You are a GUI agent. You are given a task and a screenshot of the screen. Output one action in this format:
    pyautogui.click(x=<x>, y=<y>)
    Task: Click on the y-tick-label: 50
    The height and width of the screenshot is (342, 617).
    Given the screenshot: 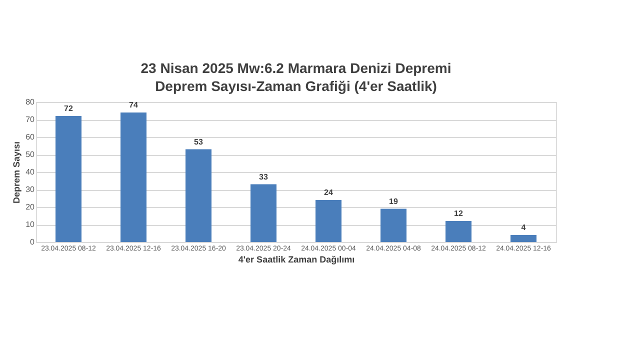 What is the action you would take?
    pyautogui.click(x=31, y=154)
    